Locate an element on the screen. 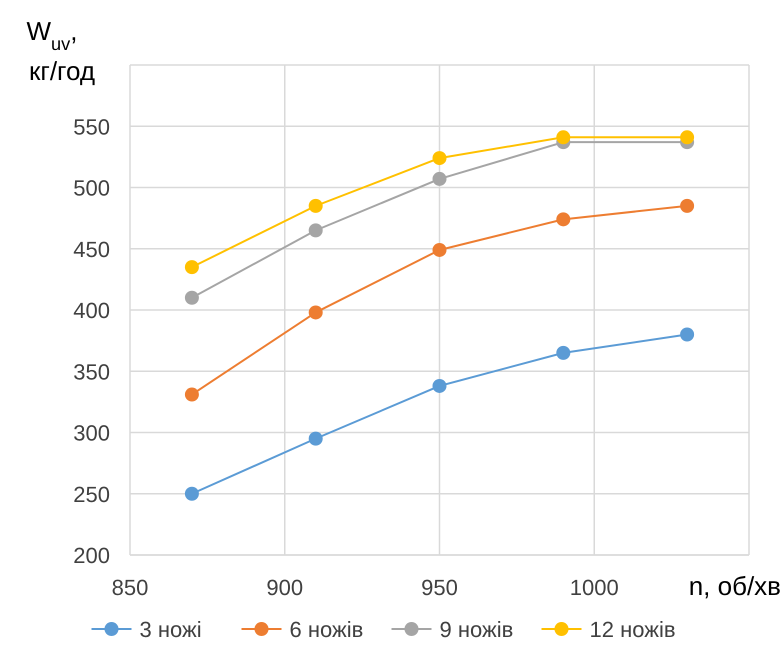  y-axis-title: W$_{uv}$, кг/год is located at coordinates (61, 51).